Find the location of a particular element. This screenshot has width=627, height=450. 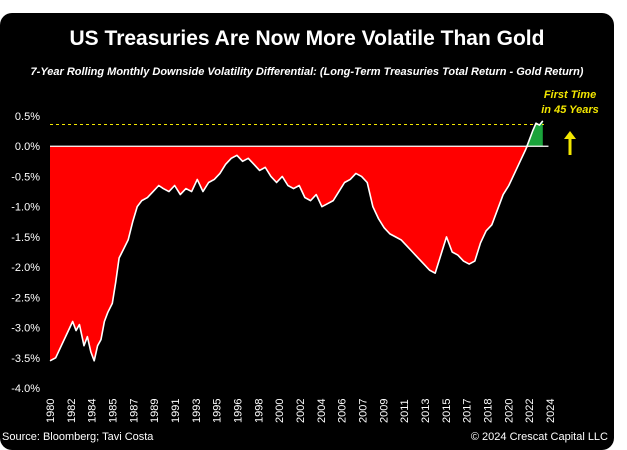

y-tick-label: -3.0% is located at coordinates (25, 329).